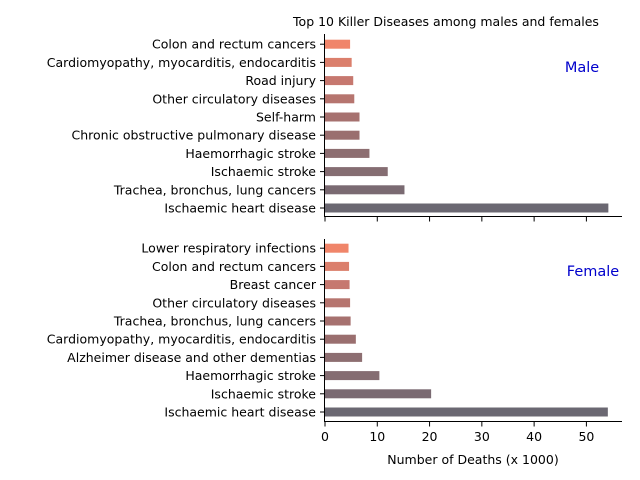  Describe the element at coordinates (240, 208) in the screenshot. I see `male-category-label: Ischaemic heart disease` at that location.